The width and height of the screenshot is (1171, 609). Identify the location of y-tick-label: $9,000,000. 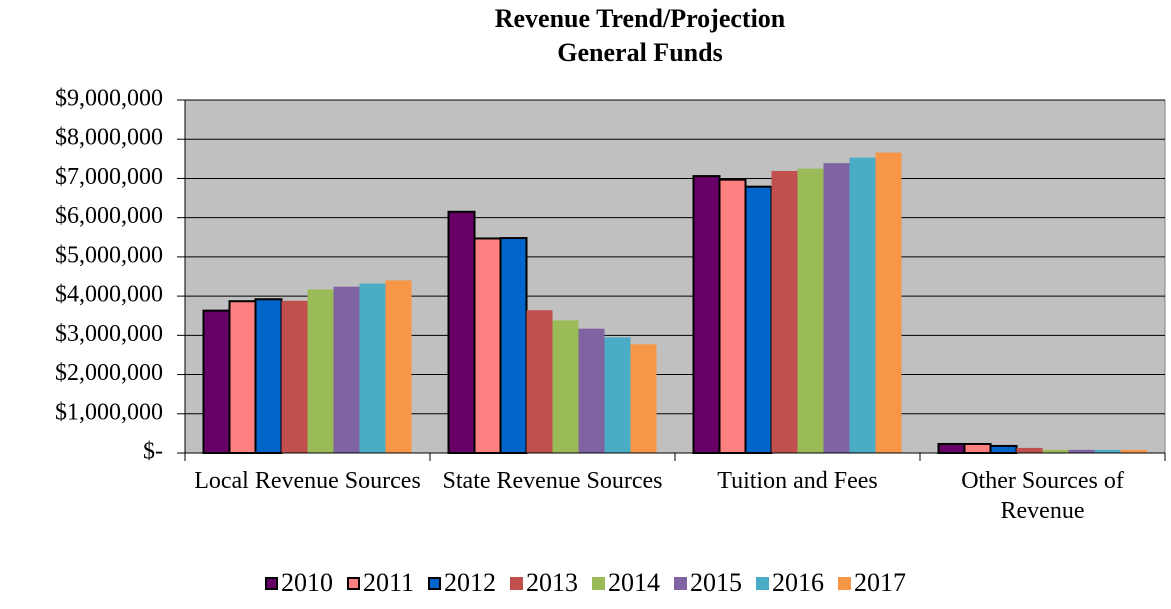
(109, 99).